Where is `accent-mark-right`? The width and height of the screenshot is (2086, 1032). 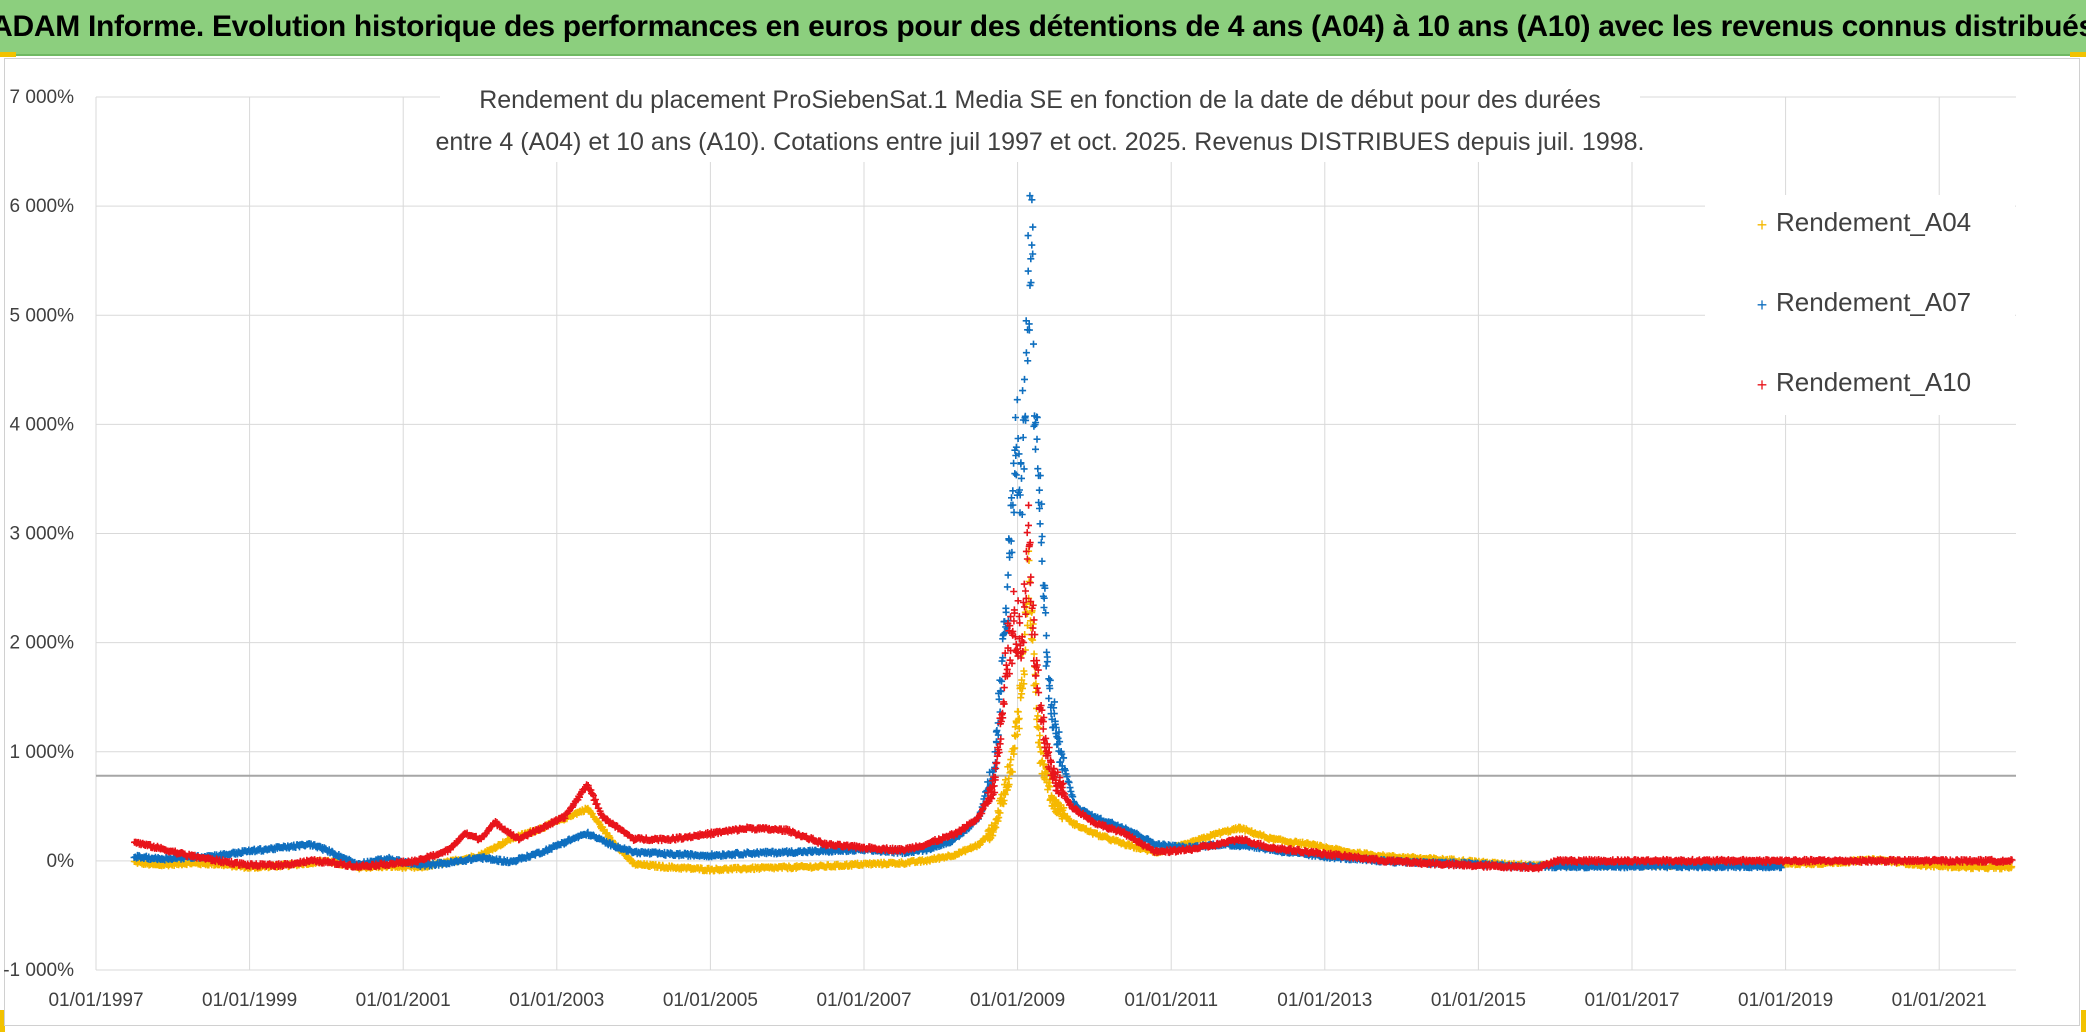 accent-mark-right is located at coordinates (2078, 54).